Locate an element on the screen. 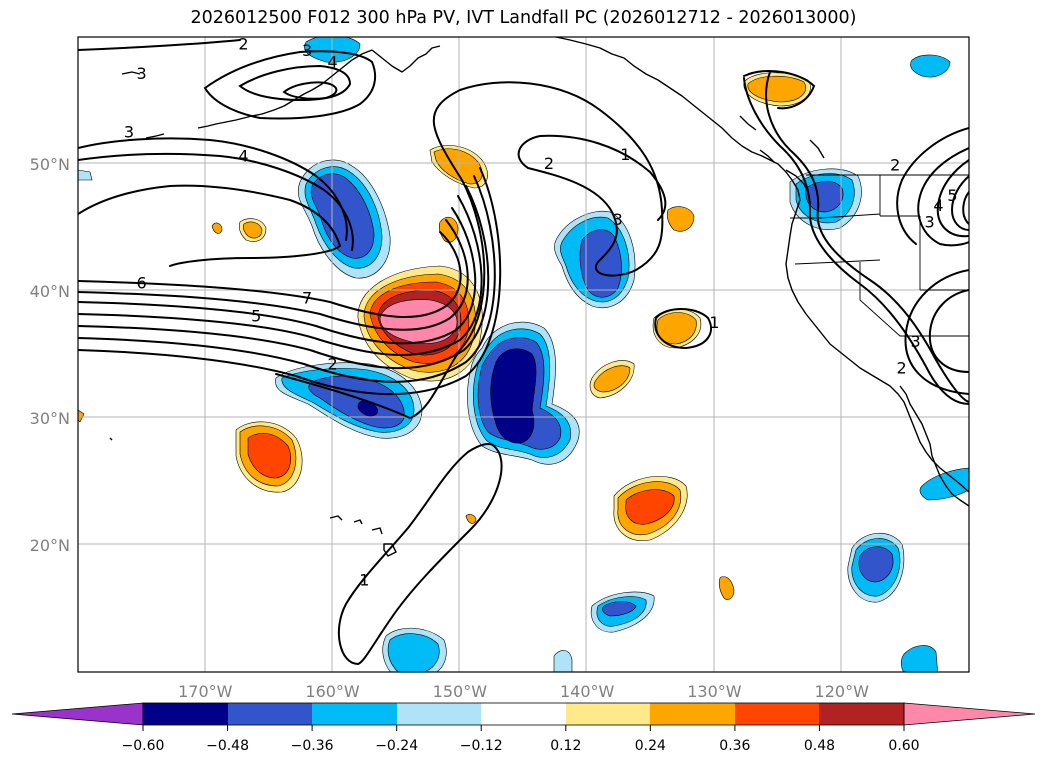  colorbar-extend-high is located at coordinates (969, 714).